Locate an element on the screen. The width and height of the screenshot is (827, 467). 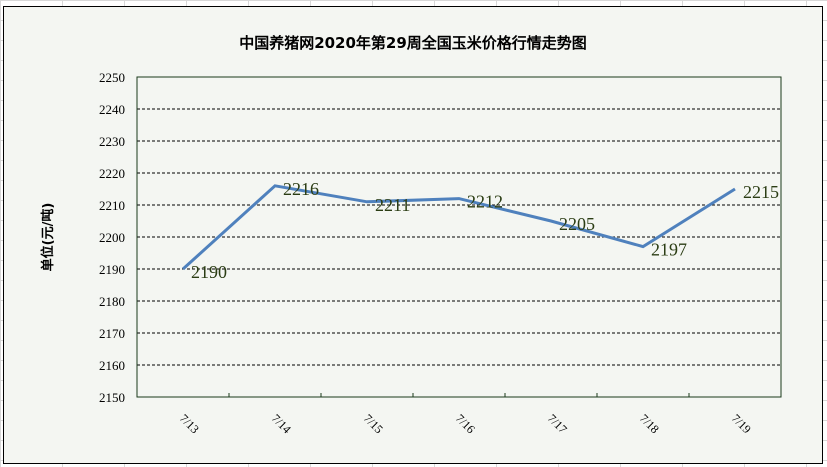
y-tick-label: 2230 is located at coordinates (112, 141).